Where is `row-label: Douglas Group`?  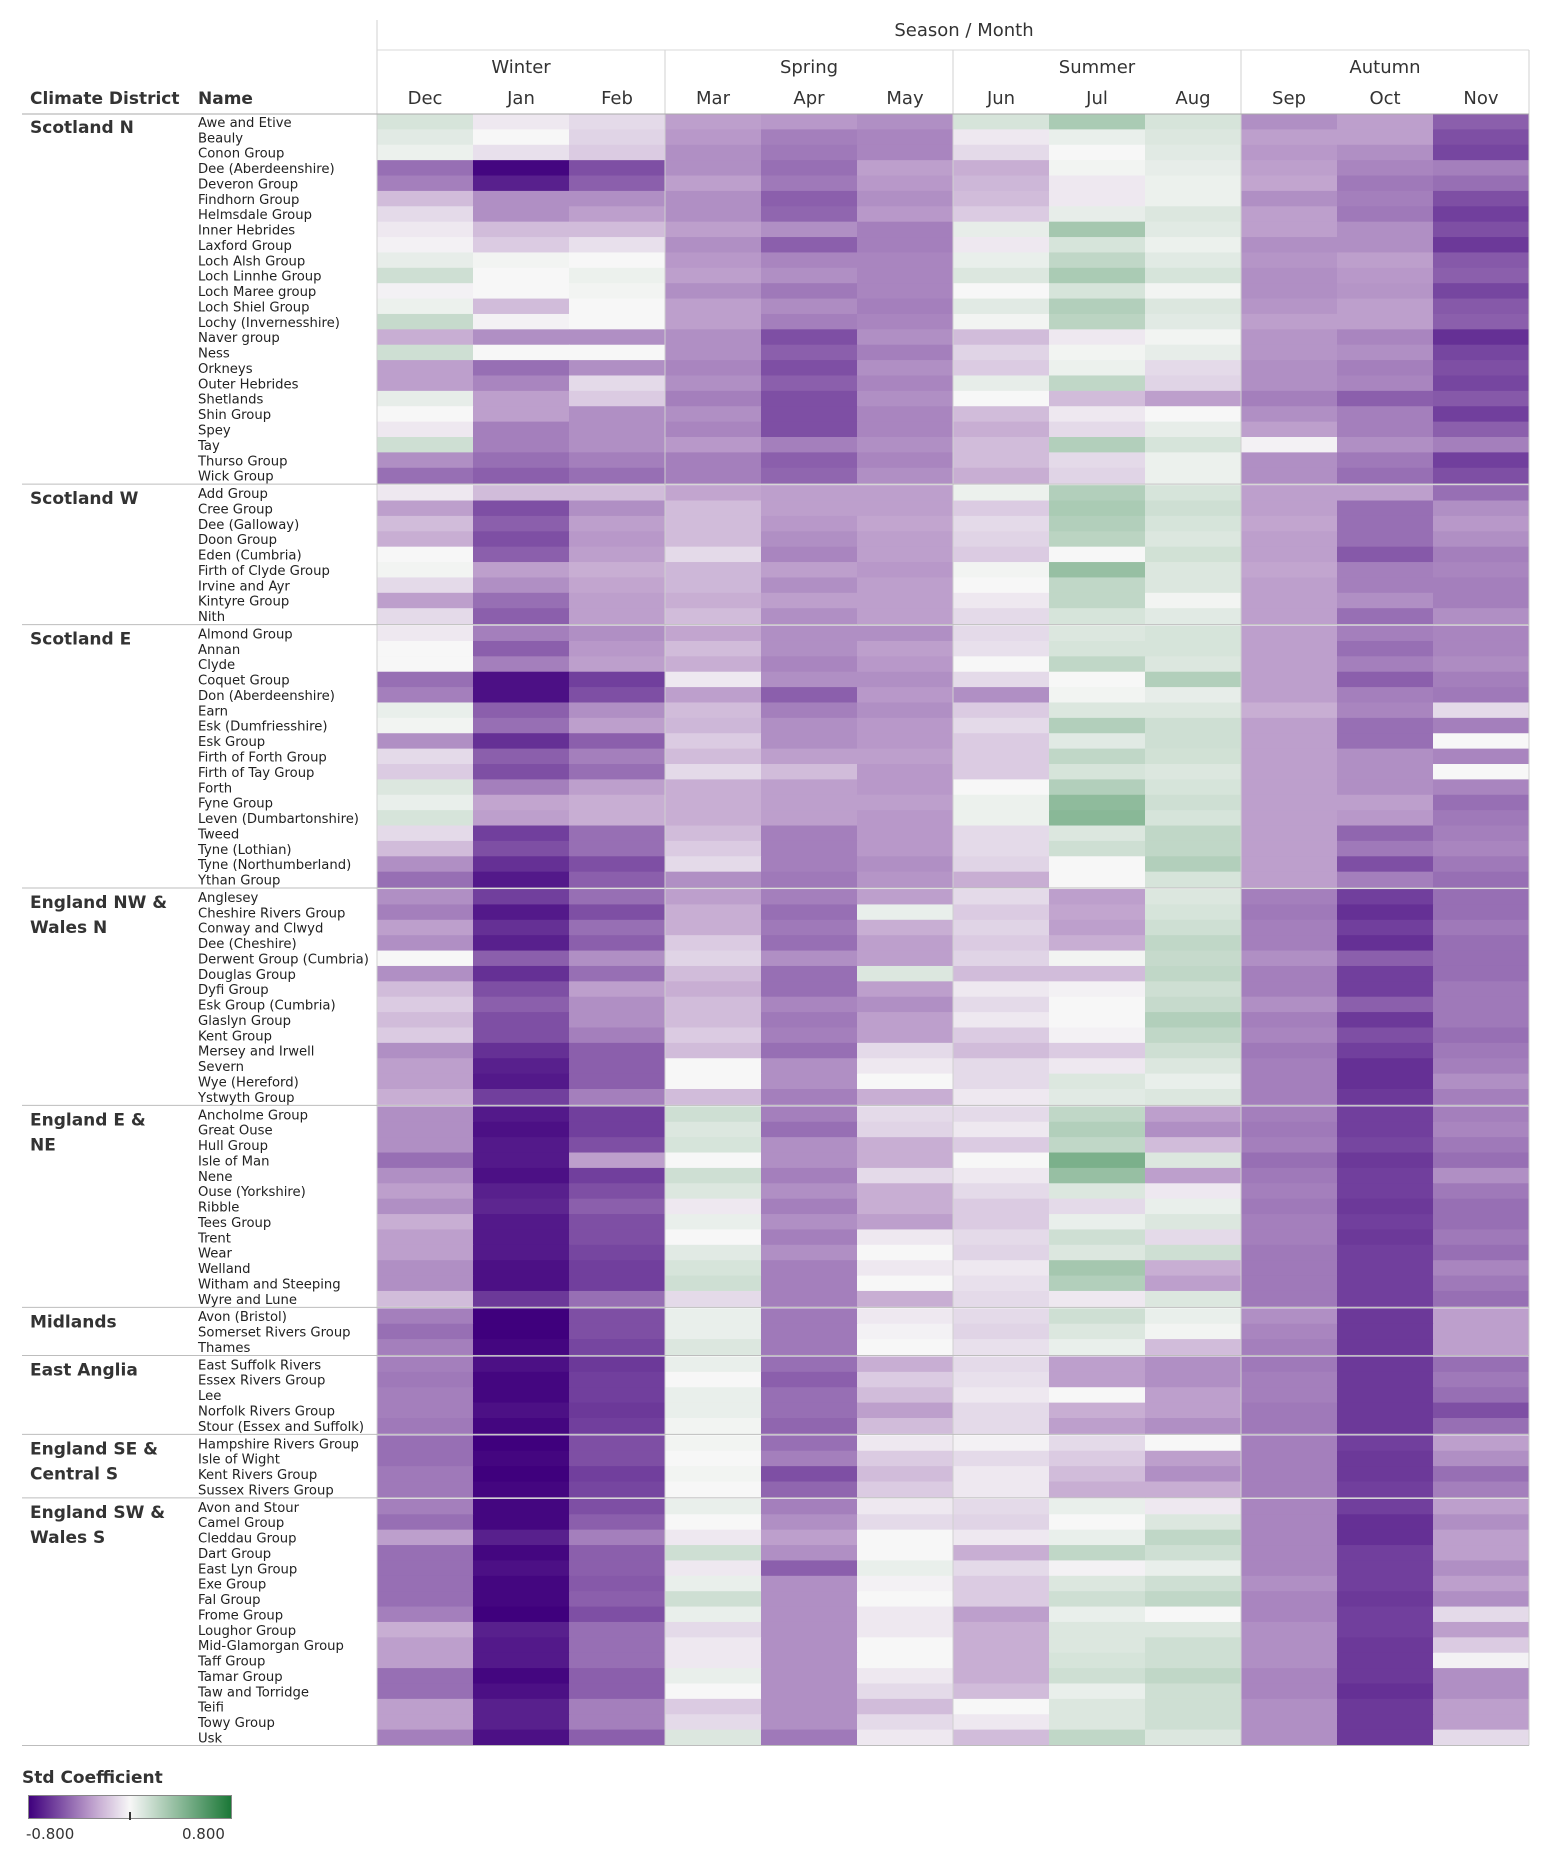 row-label: Douglas Group is located at coordinates (247, 975).